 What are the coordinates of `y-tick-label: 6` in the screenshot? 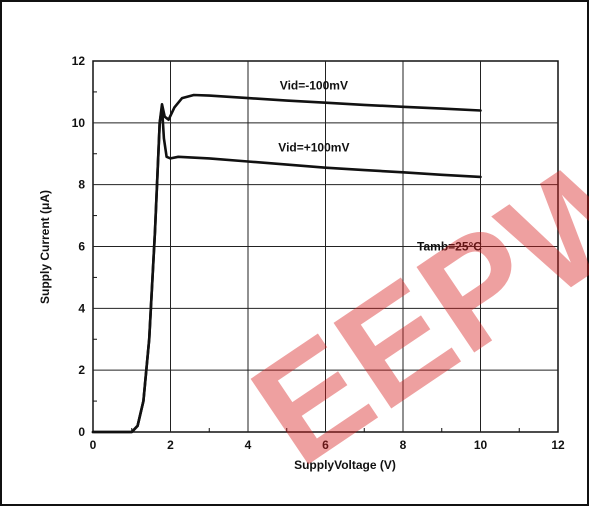 It's located at (81, 247).